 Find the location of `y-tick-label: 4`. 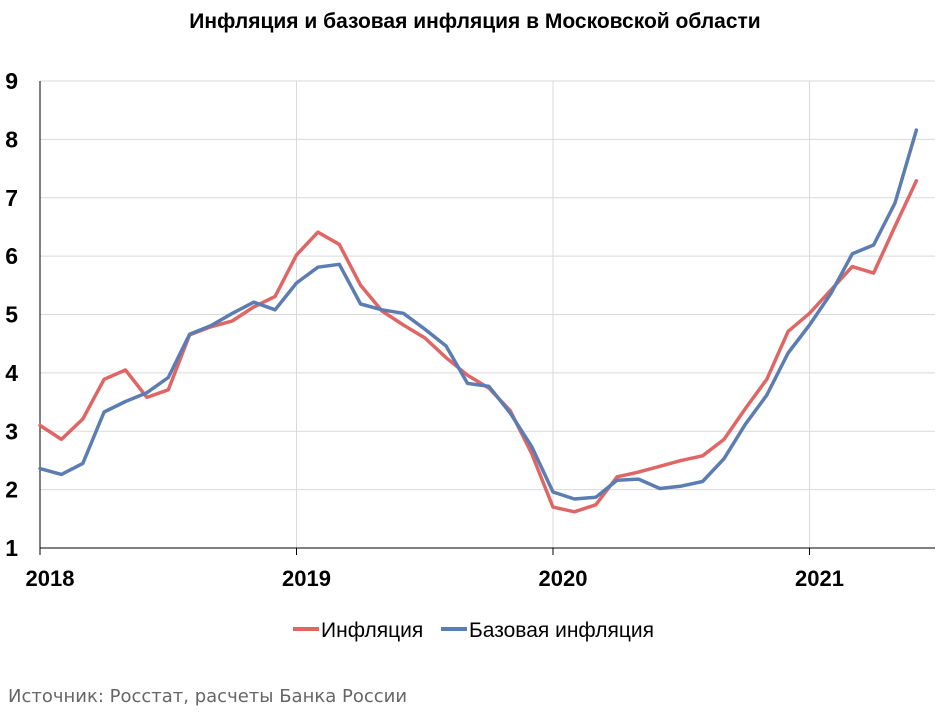

y-tick-label: 4 is located at coordinates (11, 373).